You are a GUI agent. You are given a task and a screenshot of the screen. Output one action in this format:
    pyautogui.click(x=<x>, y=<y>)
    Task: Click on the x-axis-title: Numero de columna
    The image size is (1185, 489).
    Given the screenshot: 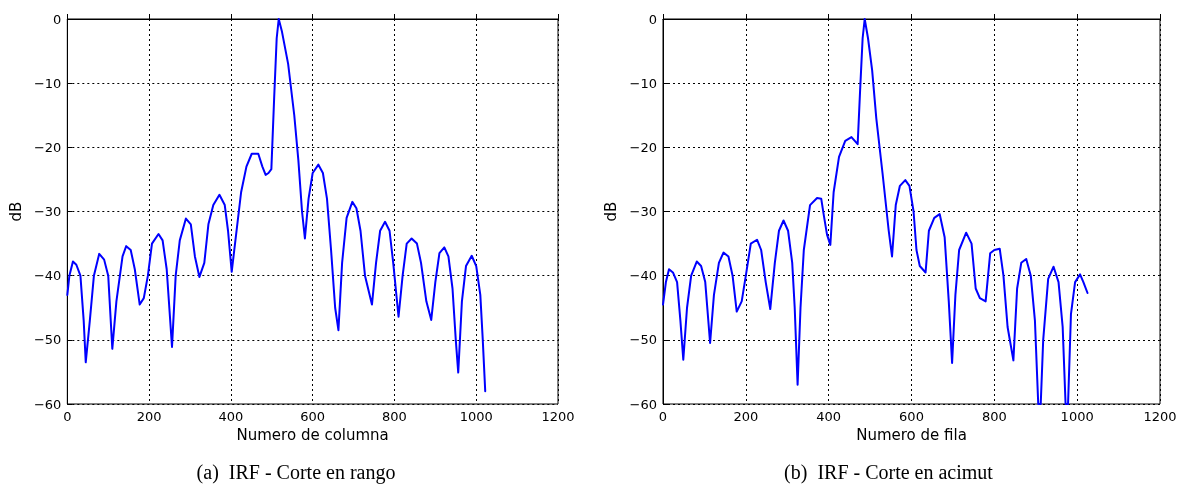 What is the action you would take?
    pyautogui.click(x=312, y=435)
    